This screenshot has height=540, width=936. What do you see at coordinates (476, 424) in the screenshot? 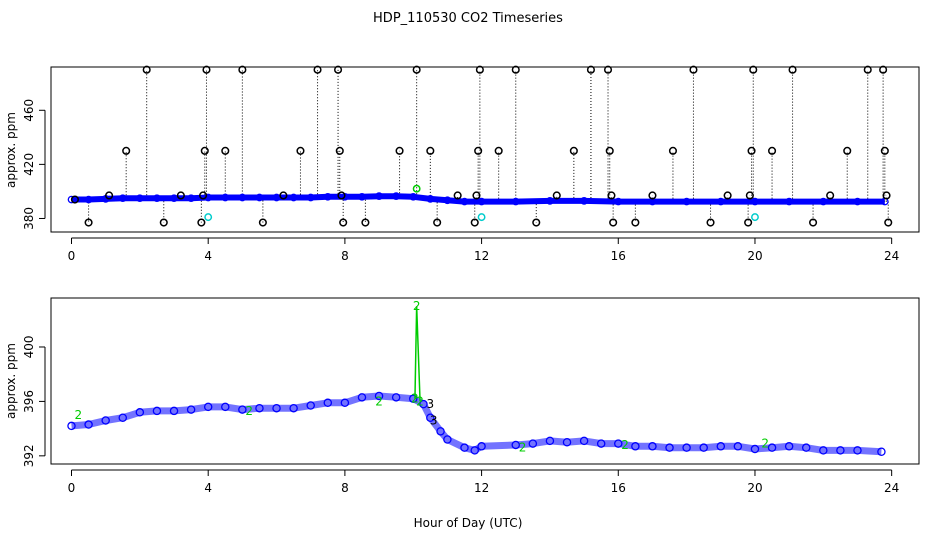
I see `bottom-main-series-band` at bounding box center [476, 424].